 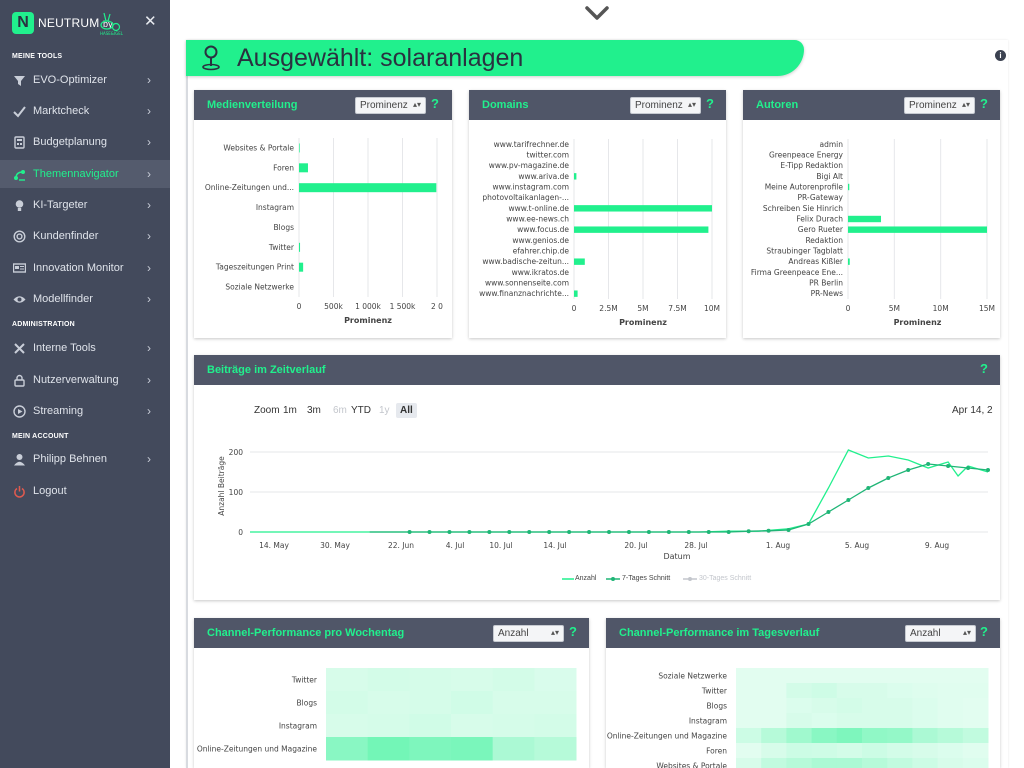 I want to click on sidebar-item-innovation-monitor: Innovation Monitor ›, so click(x=85, y=268).